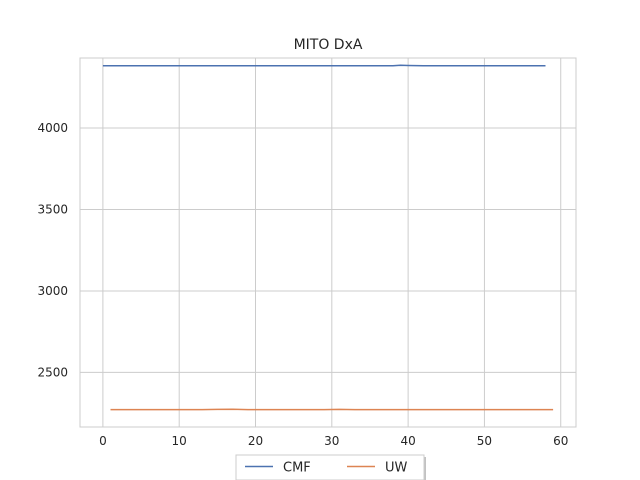 The height and width of the screenshot is (480, 640). What do you see at coordinates (484, 441) in the screenshot?
I see `x-tick-label: 50` at bounding box center [484, 441].